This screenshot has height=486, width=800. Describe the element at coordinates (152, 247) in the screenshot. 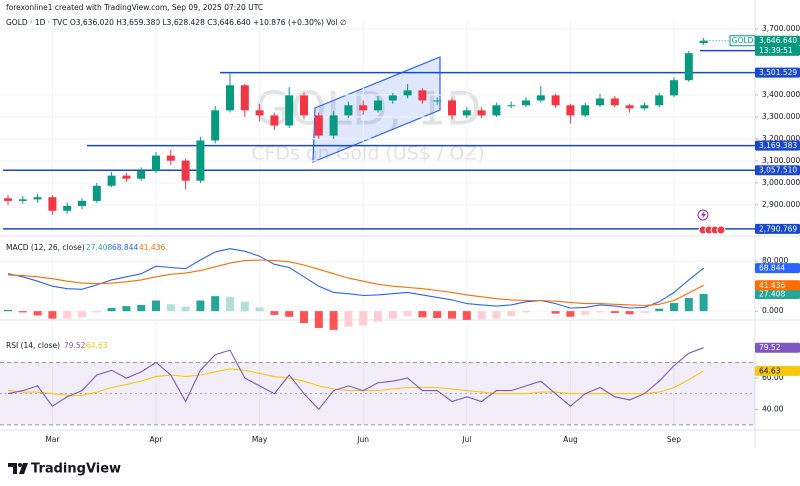

I see `legend-value: 41.436` at that location.